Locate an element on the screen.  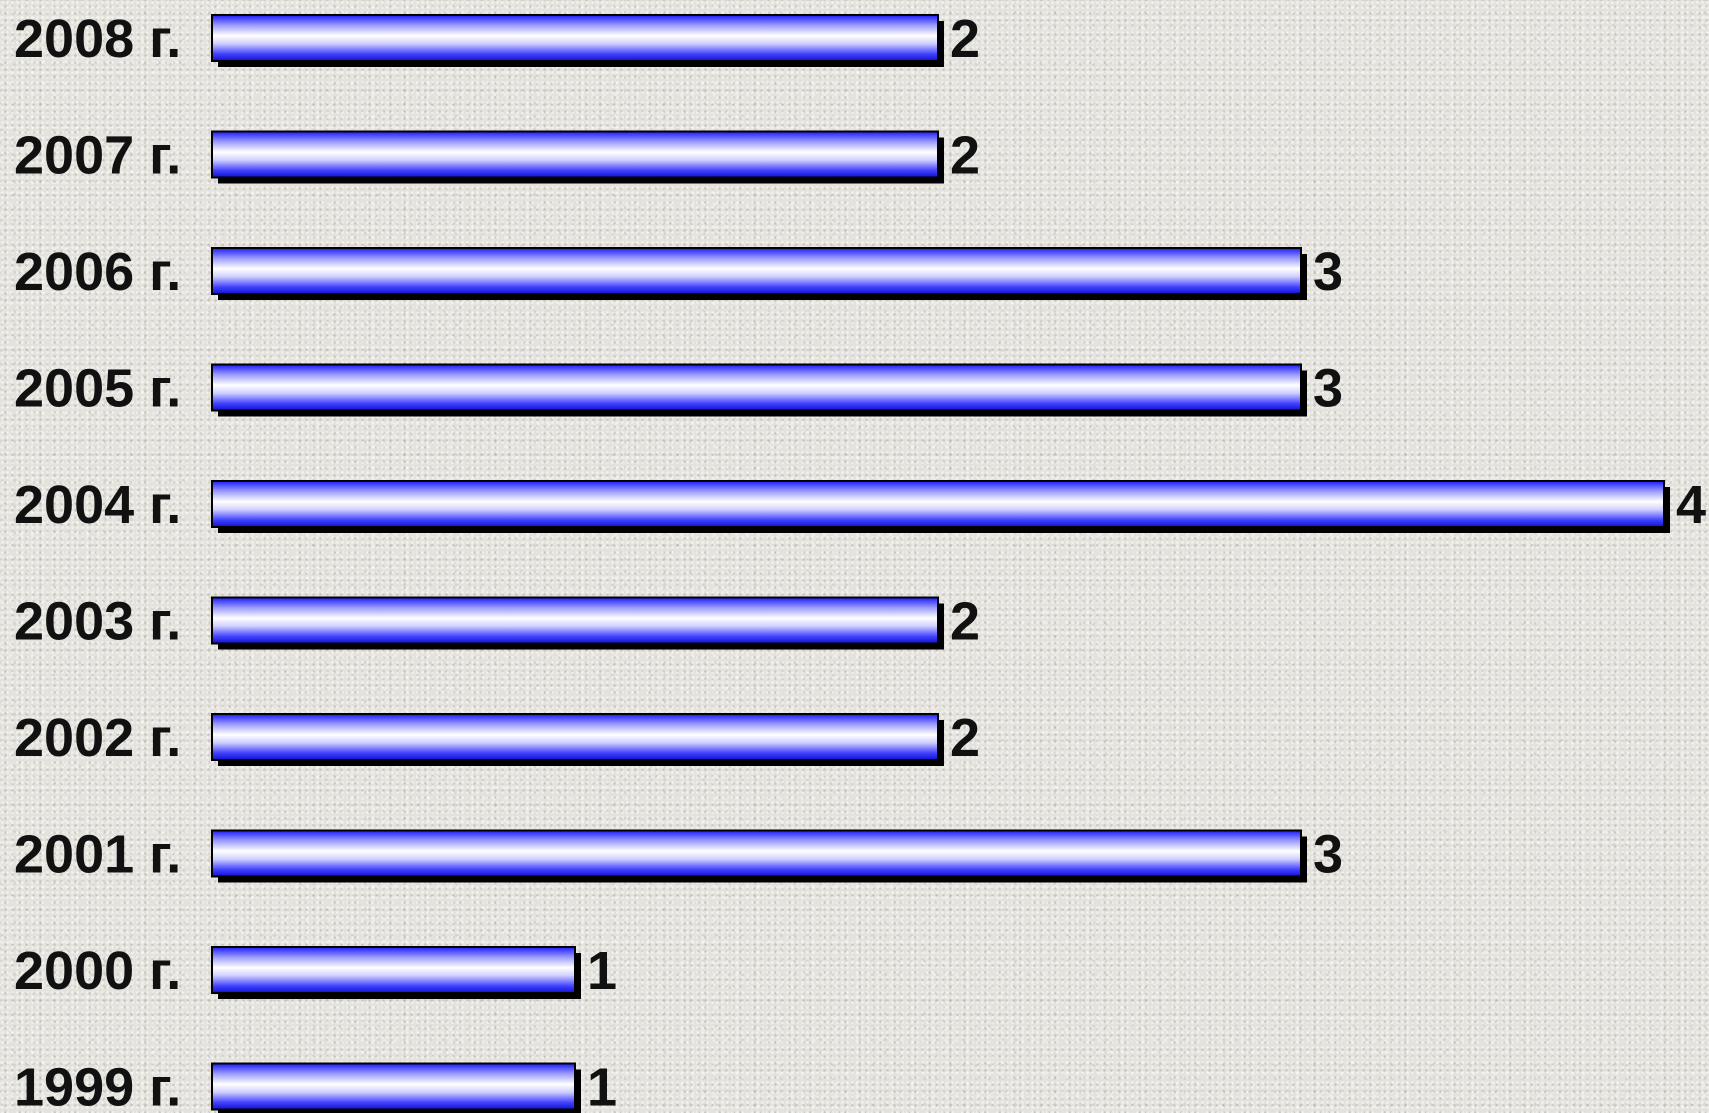
category-label: 2006 г. is located at coordinates (97, 272).